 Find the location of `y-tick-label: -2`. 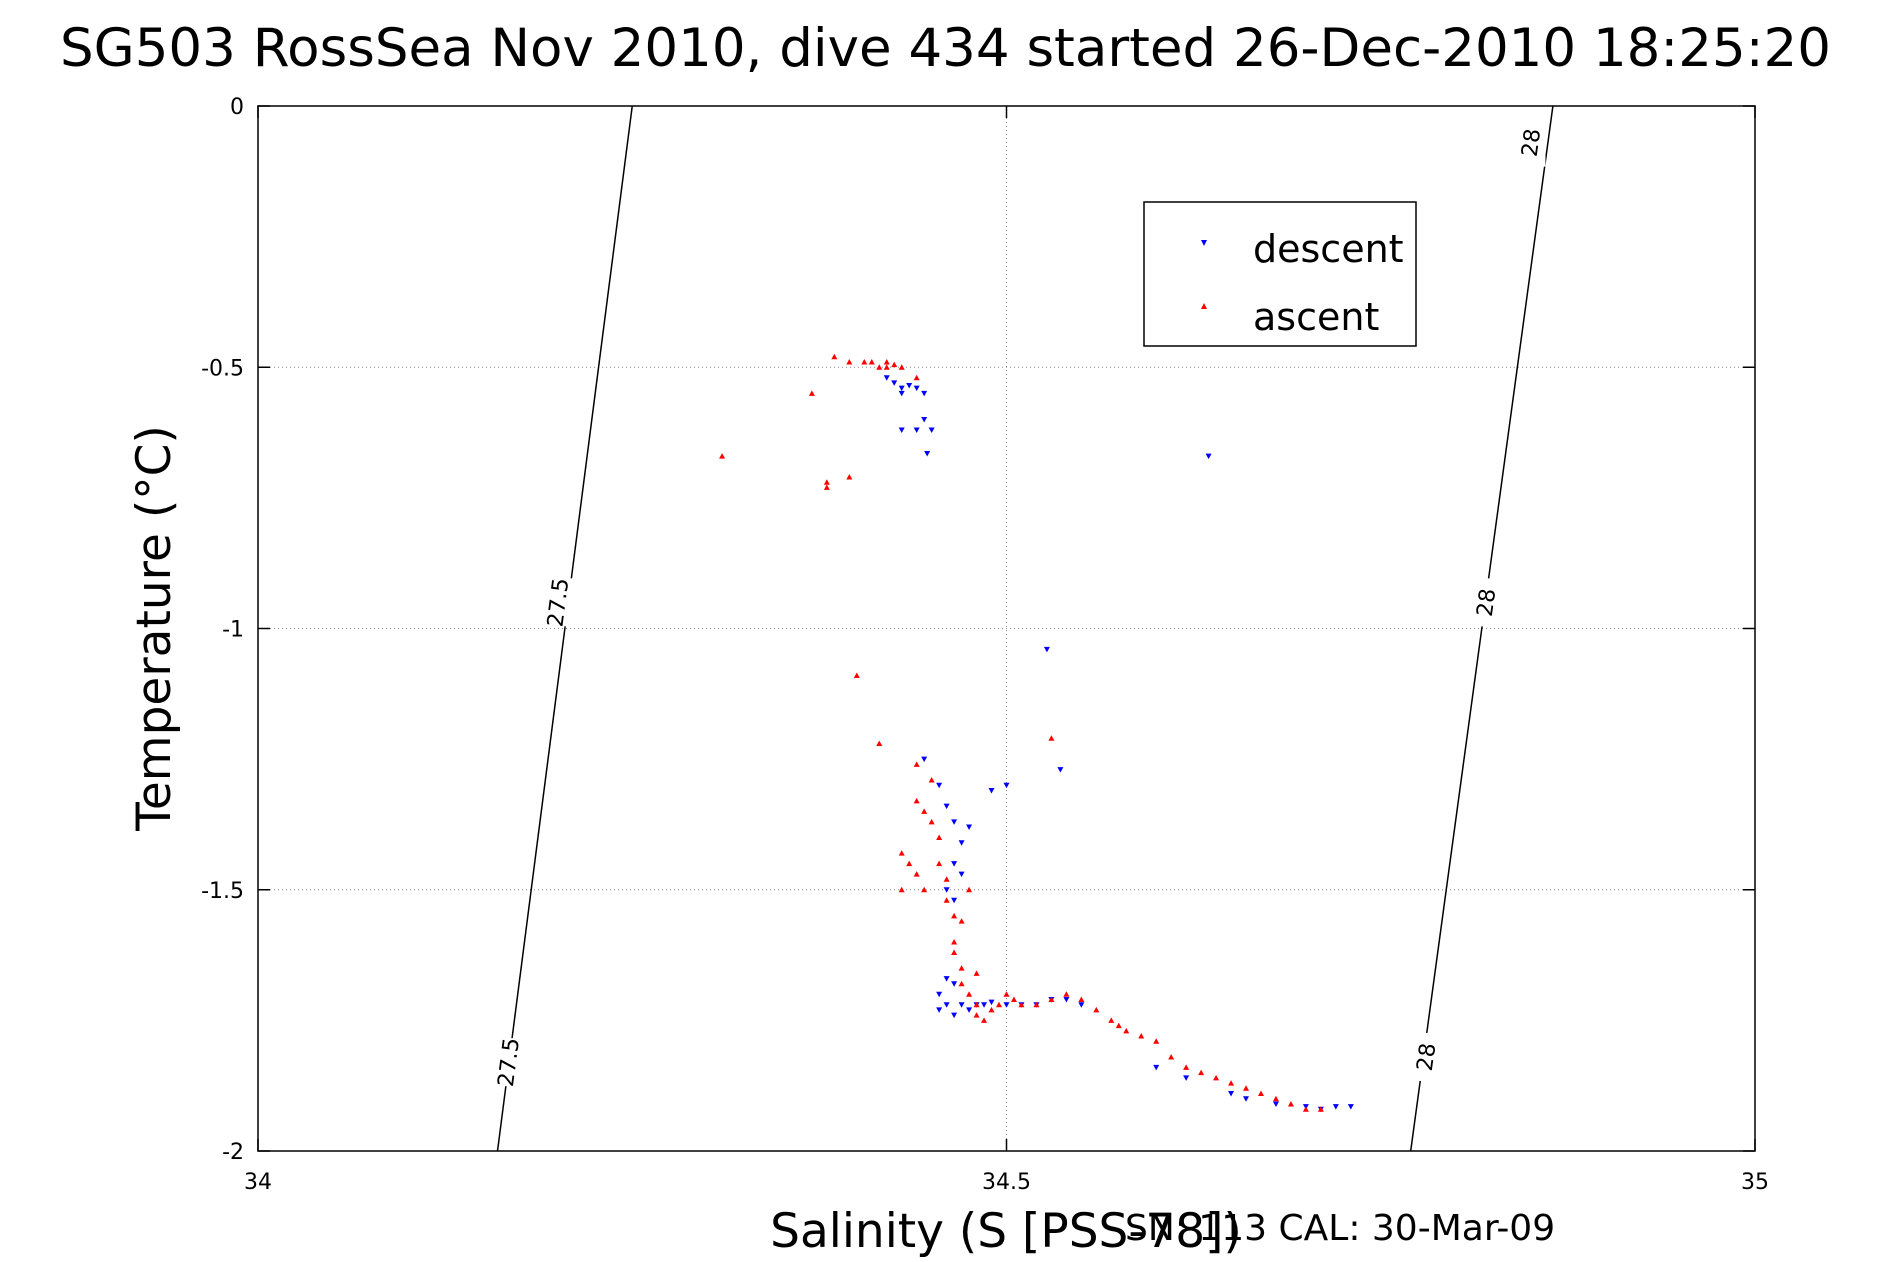

y-tick-label: -2 is located at coordinates (233, 1152).